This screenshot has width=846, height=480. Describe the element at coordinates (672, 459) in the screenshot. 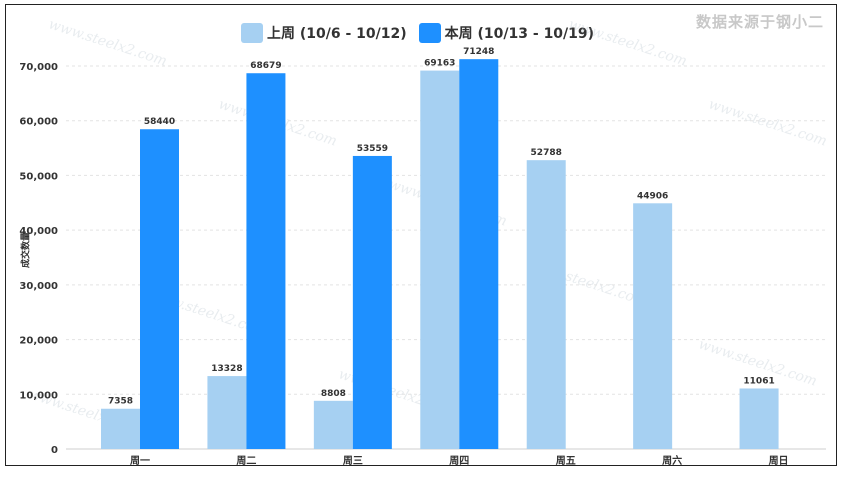

I see `x-tick-label: 周六` at that location.